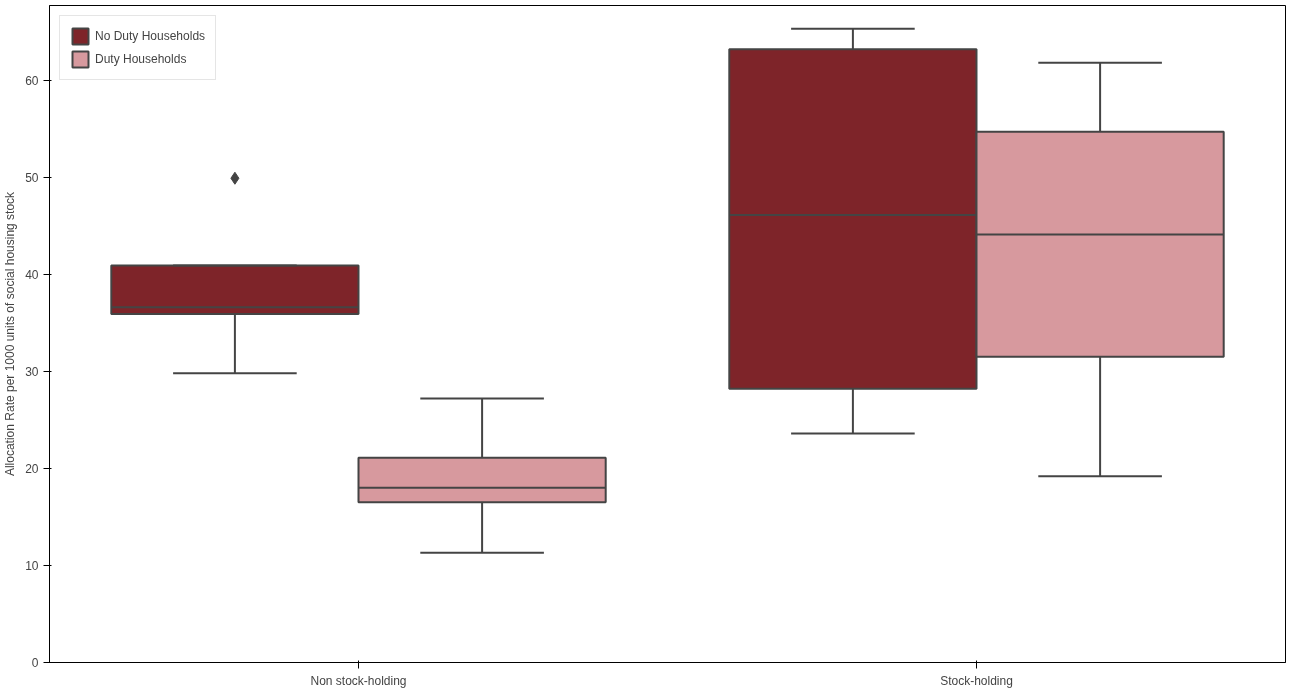  Describe the element at coordinates (32, 565) in the screenshot. I see `y-tick-label: 10` at that location.